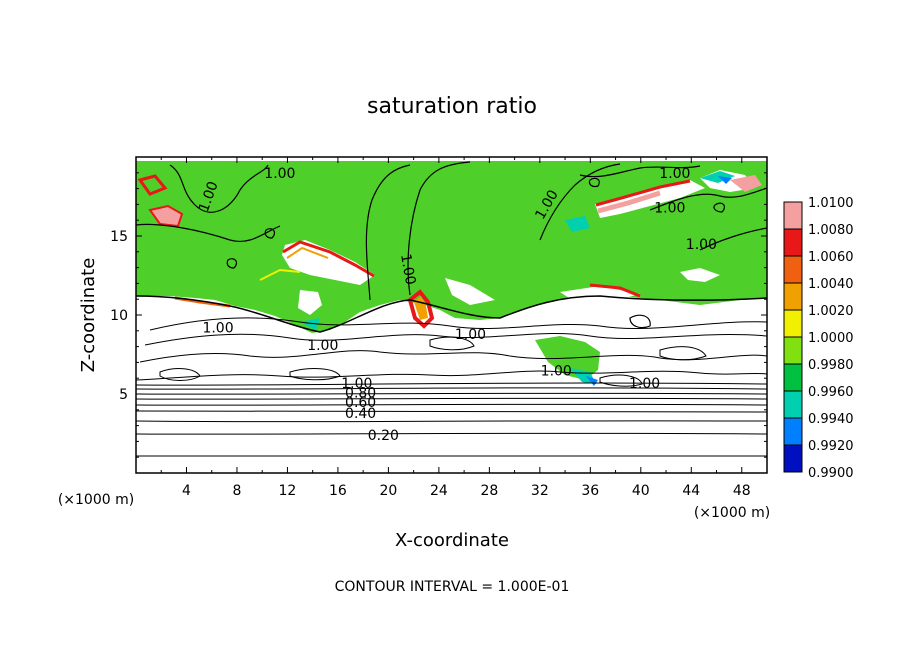  I want to click on isoline-upper-left, so click(219, 188).